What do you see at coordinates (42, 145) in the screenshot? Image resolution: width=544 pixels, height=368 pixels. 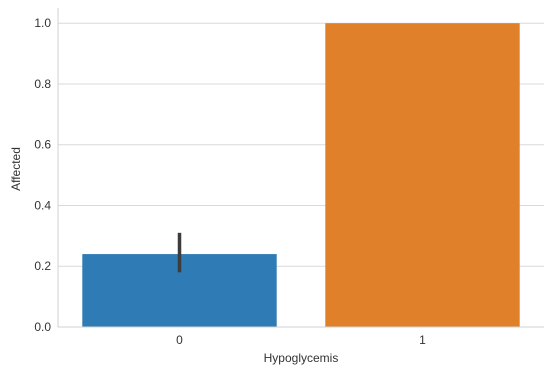 I see `y-tick-label: 0.6` at bounding box center [42, 145].